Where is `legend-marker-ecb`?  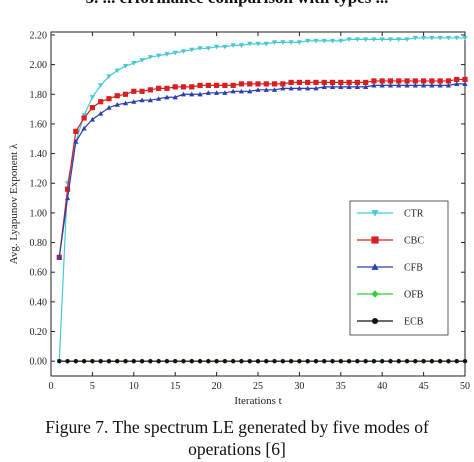 legend-marker-ecb is located at coordinates (375, 321).